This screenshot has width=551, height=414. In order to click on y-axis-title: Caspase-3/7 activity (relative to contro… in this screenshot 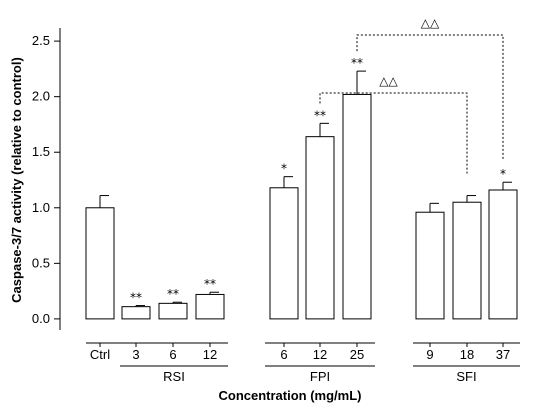, I will do `click(16, 180)`.